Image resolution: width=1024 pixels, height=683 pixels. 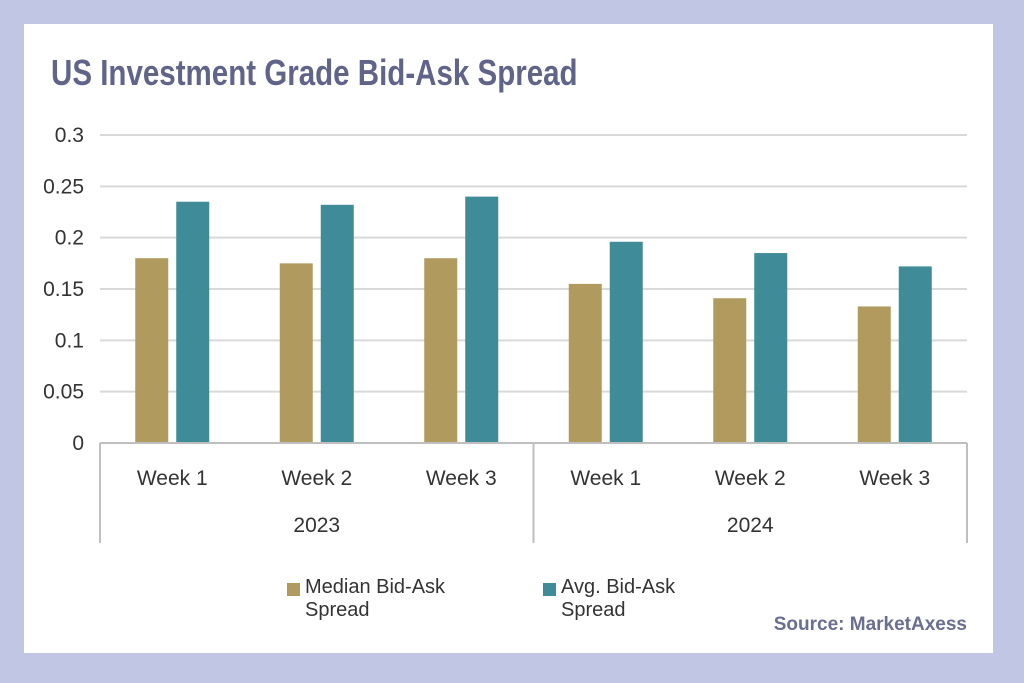 What do you see at coordinates (293, 589) in the screenshot?
I see `legend-swatch-median` at bounding box center [293, 589].